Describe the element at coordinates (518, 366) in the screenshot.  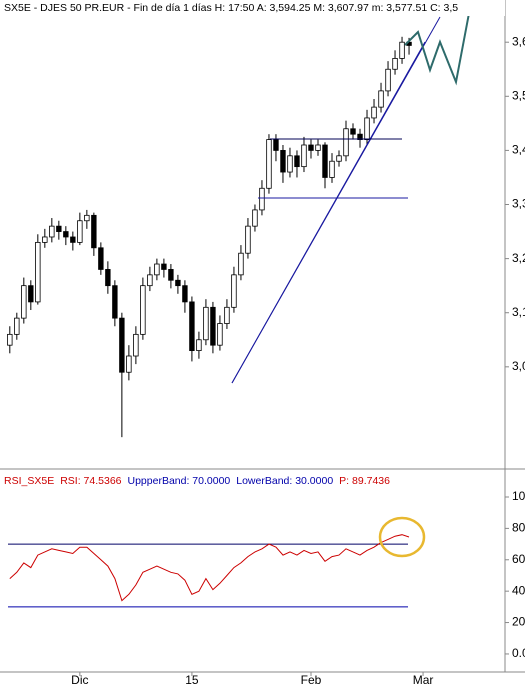
I see `y-tick-label: 3,000.-` at that location.